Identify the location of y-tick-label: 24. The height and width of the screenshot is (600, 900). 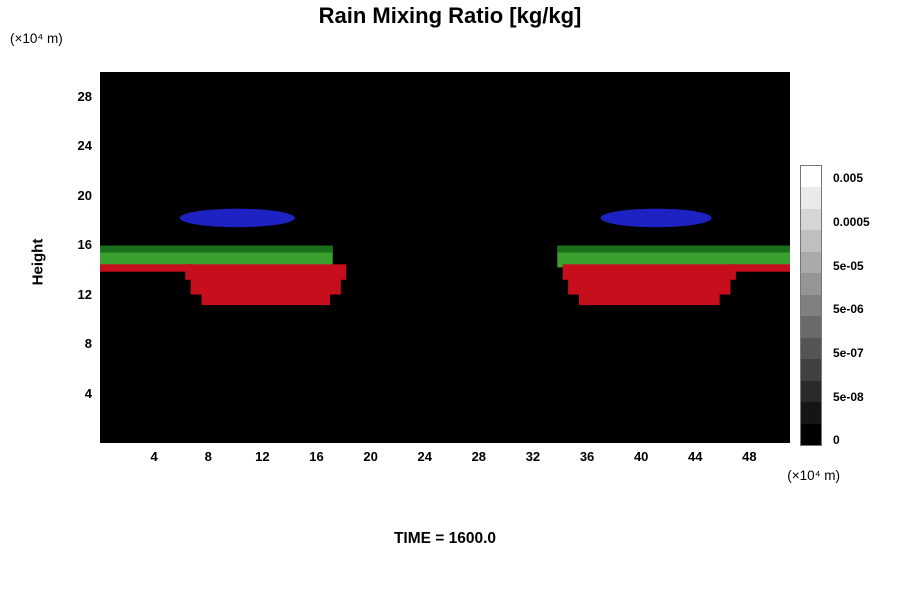
(84, 146).